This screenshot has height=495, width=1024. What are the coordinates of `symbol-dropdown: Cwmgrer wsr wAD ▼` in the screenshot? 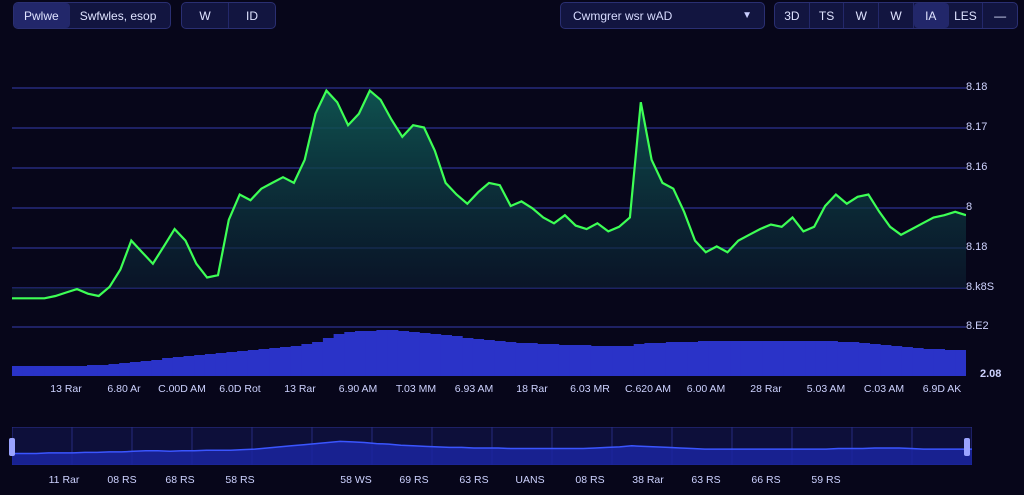 It's located at (662, 15).